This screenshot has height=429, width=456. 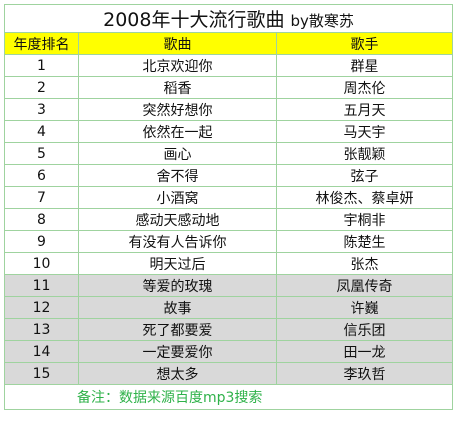 What do you see at coordinates (41, 175) in the screenshot?
I see `rank-cell: 6` at bounding box center [41, 175].